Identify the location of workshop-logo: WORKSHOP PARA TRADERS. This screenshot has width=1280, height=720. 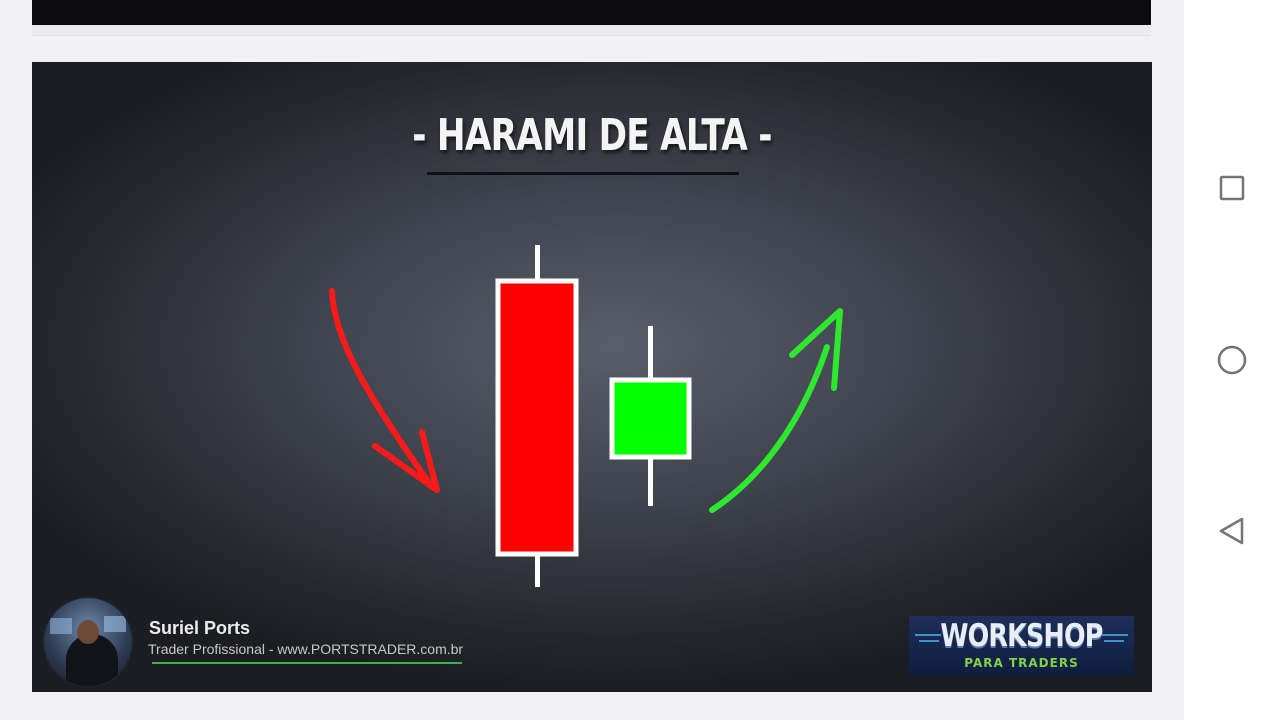
(1021, 646).